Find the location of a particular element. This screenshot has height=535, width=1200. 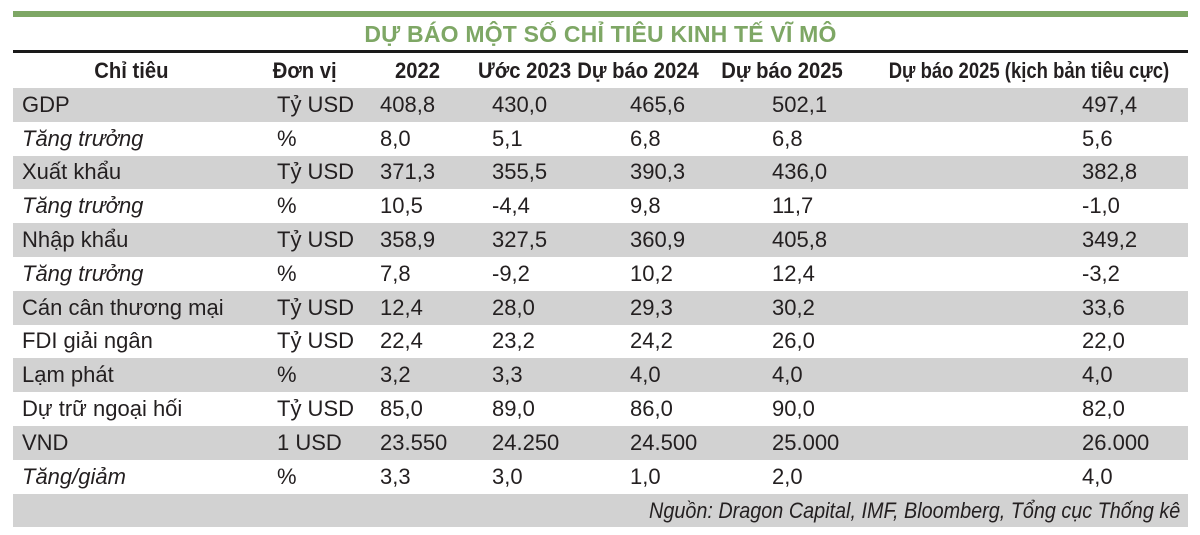

row-label: Xuất khẩu is located at coordinates (72, 172).